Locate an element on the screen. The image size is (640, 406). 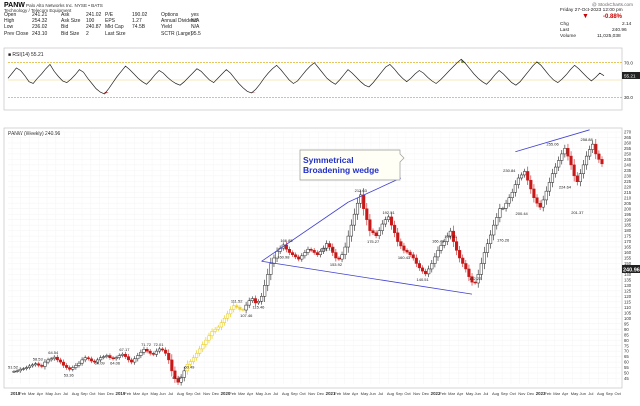
y-tick-label: 240 is located at coordinates (628, 164).